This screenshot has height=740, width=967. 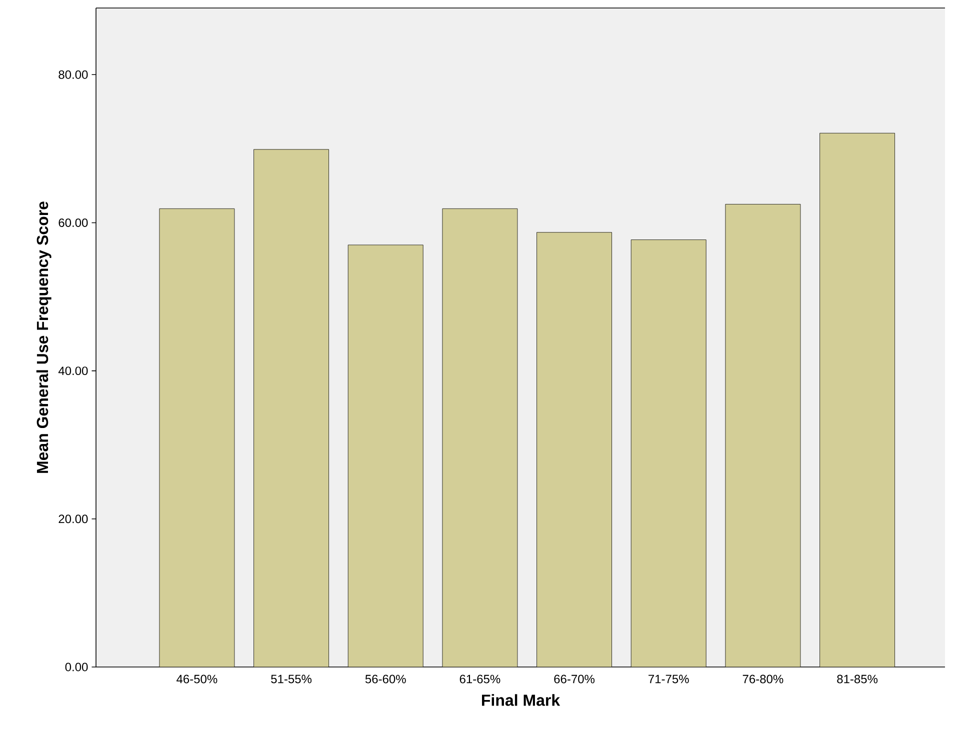 What do you see at coordinates (73, 519) in the screenshot?
I see `y-tick-label: 20.00` at bounding box center [73, 519].